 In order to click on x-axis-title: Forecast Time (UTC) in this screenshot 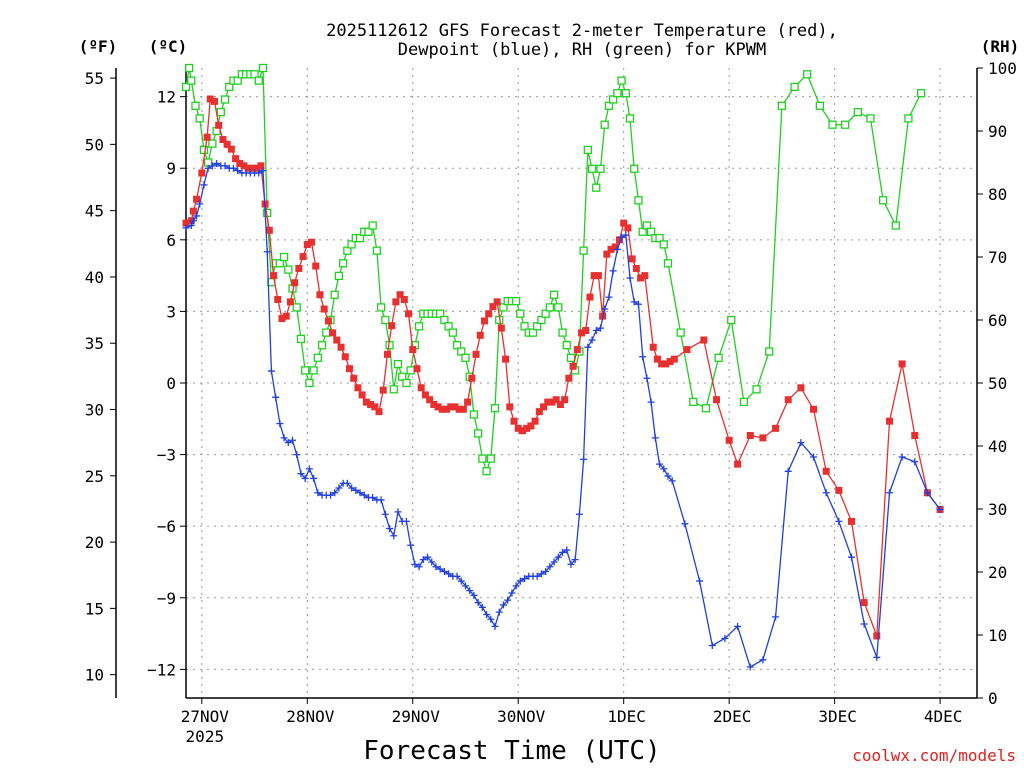, I will do `click(511, 751)`.